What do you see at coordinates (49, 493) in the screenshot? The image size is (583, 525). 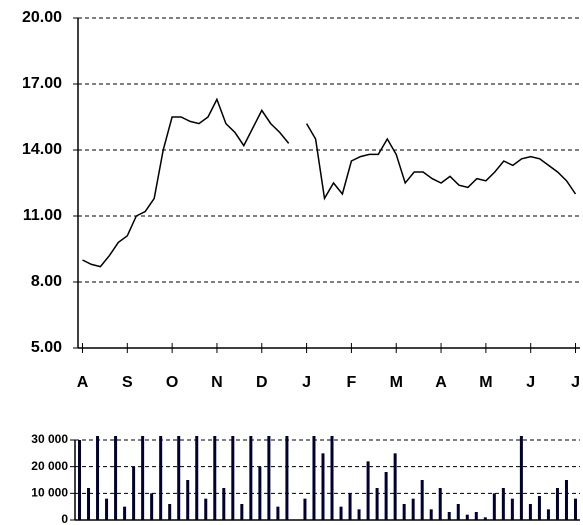 I see `y-tick-label: 10 000` at bounding box center [49, 493].